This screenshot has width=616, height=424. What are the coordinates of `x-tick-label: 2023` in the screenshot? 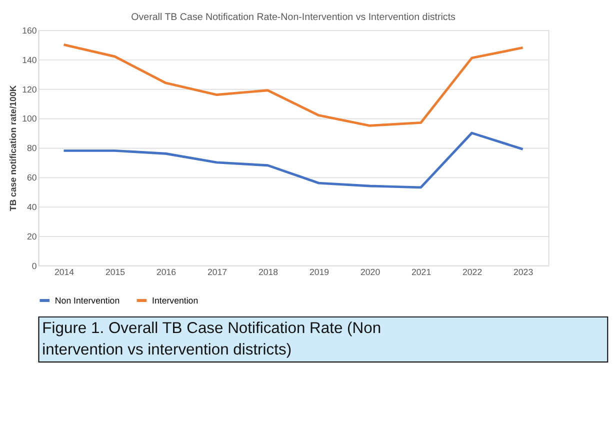 It's located at (524, 271).